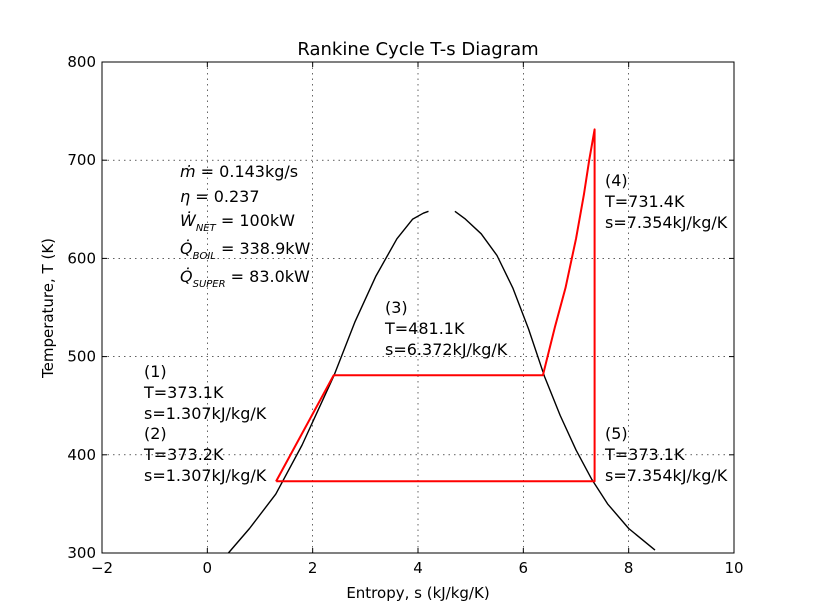 The height and width of the screenshot is (615, 815). Describe the element at coordinates (155, 371) in the screenshot. I see `state-label: (1)` at that location.